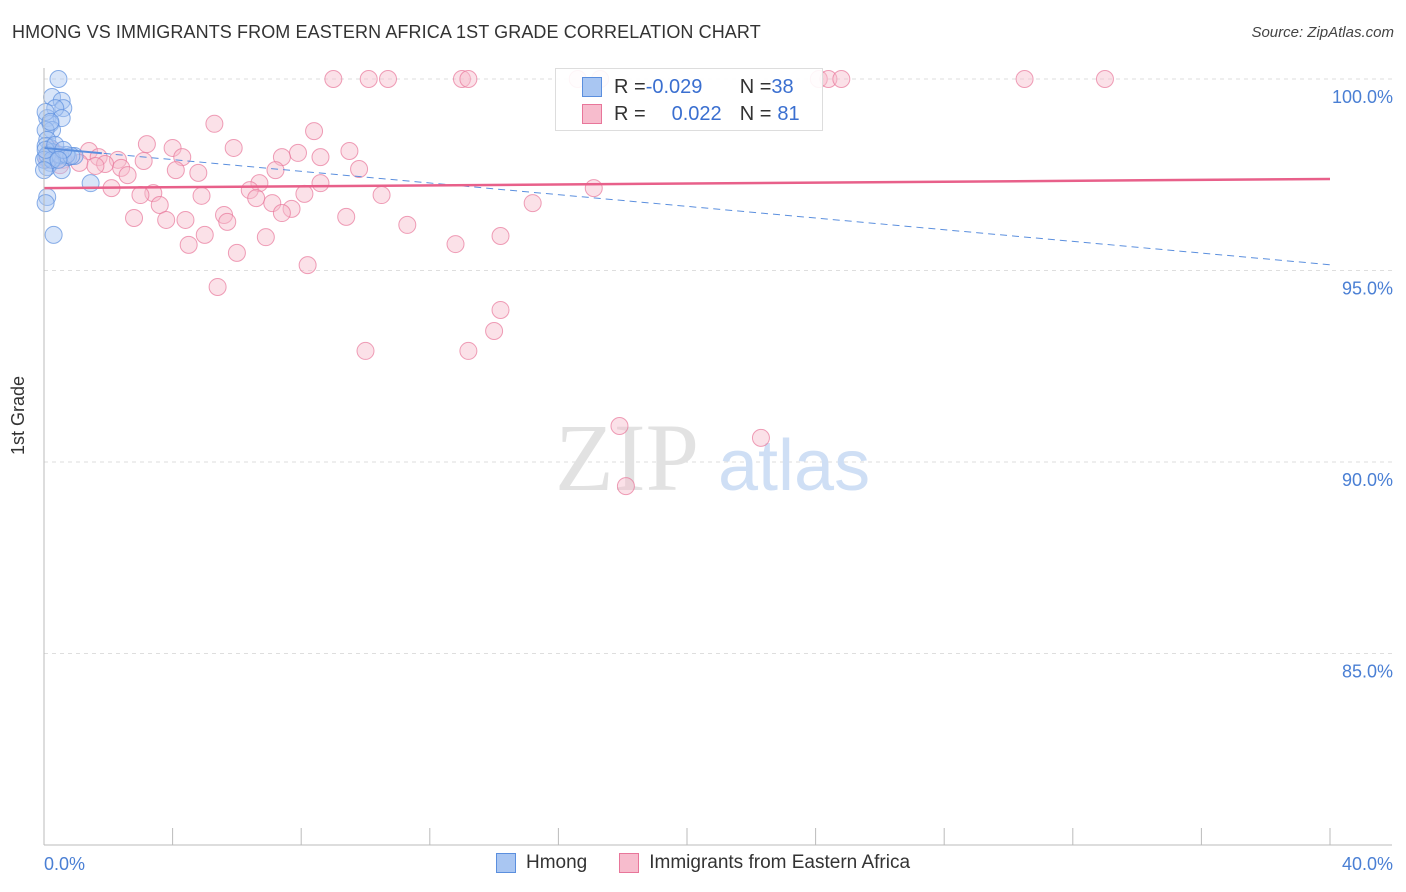 This screenshot has height=892, width=1406. What do you see at coordinates (1362, 97) in the screenshot?
I see `y-tick-label: 100.0%` at bounding box center [1362, 97].